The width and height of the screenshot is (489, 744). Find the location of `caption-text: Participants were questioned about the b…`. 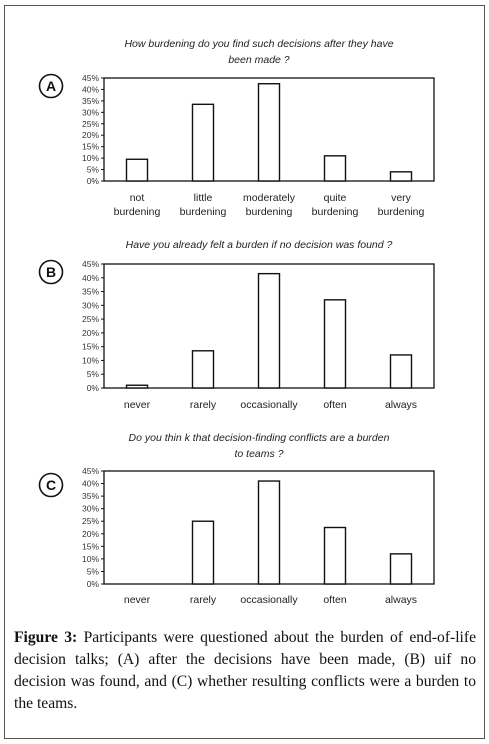

caption-text: Participants were questioned about the b… is located at coordinates (245, 670).